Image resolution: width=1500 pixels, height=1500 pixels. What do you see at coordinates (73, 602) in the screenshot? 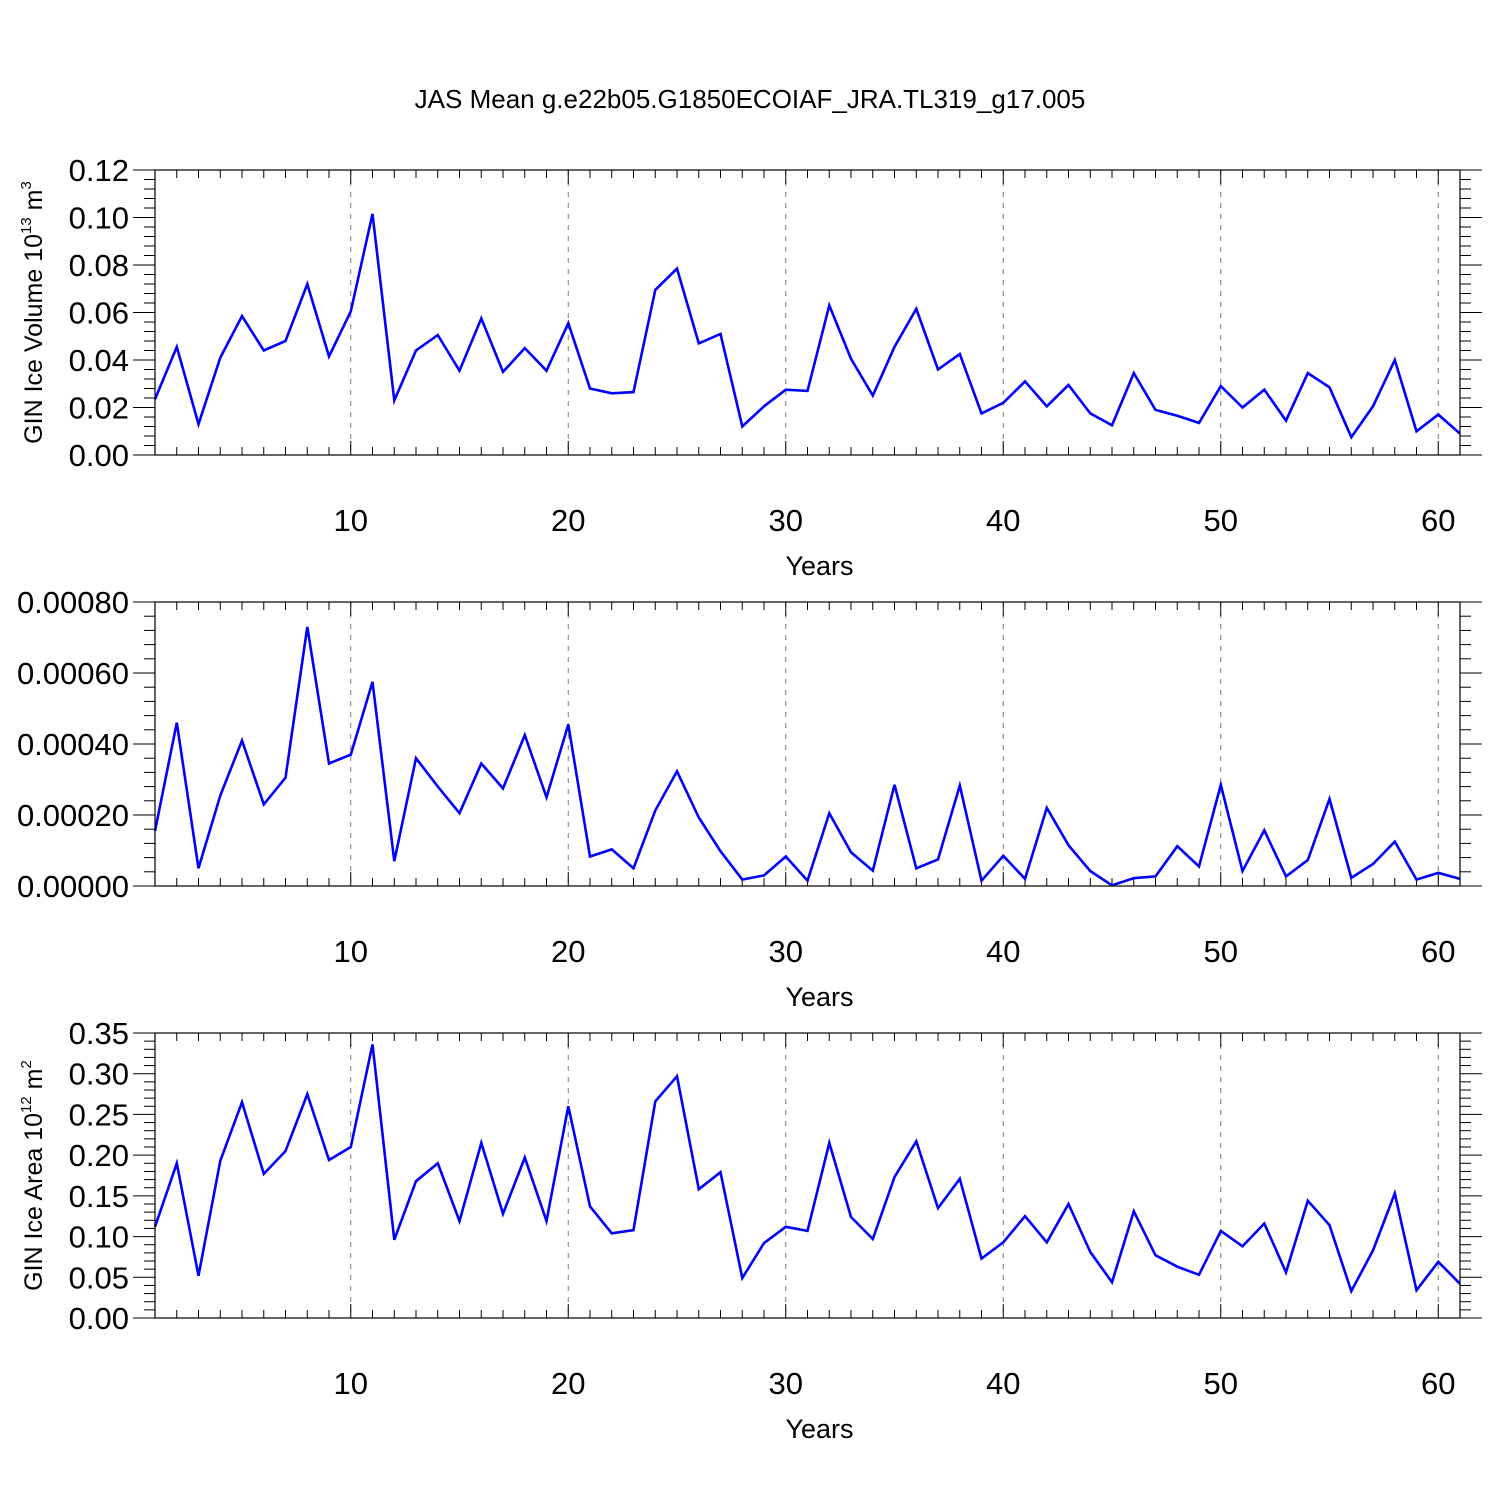
I see `y-tick-label: 0.00080` at bounding box center [73, 602].